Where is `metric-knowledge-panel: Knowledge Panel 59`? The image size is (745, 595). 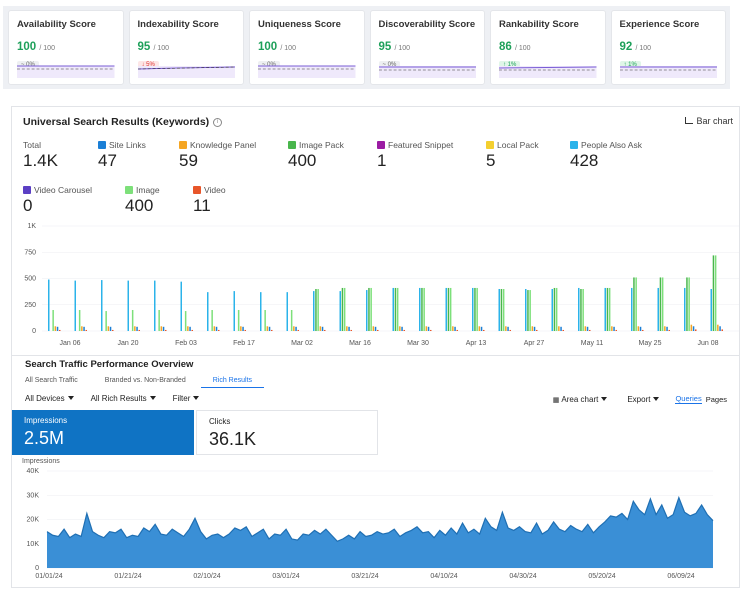 metric-knowledge-panel: Knowledge Panel 59 is located at coordinates (218, 155).